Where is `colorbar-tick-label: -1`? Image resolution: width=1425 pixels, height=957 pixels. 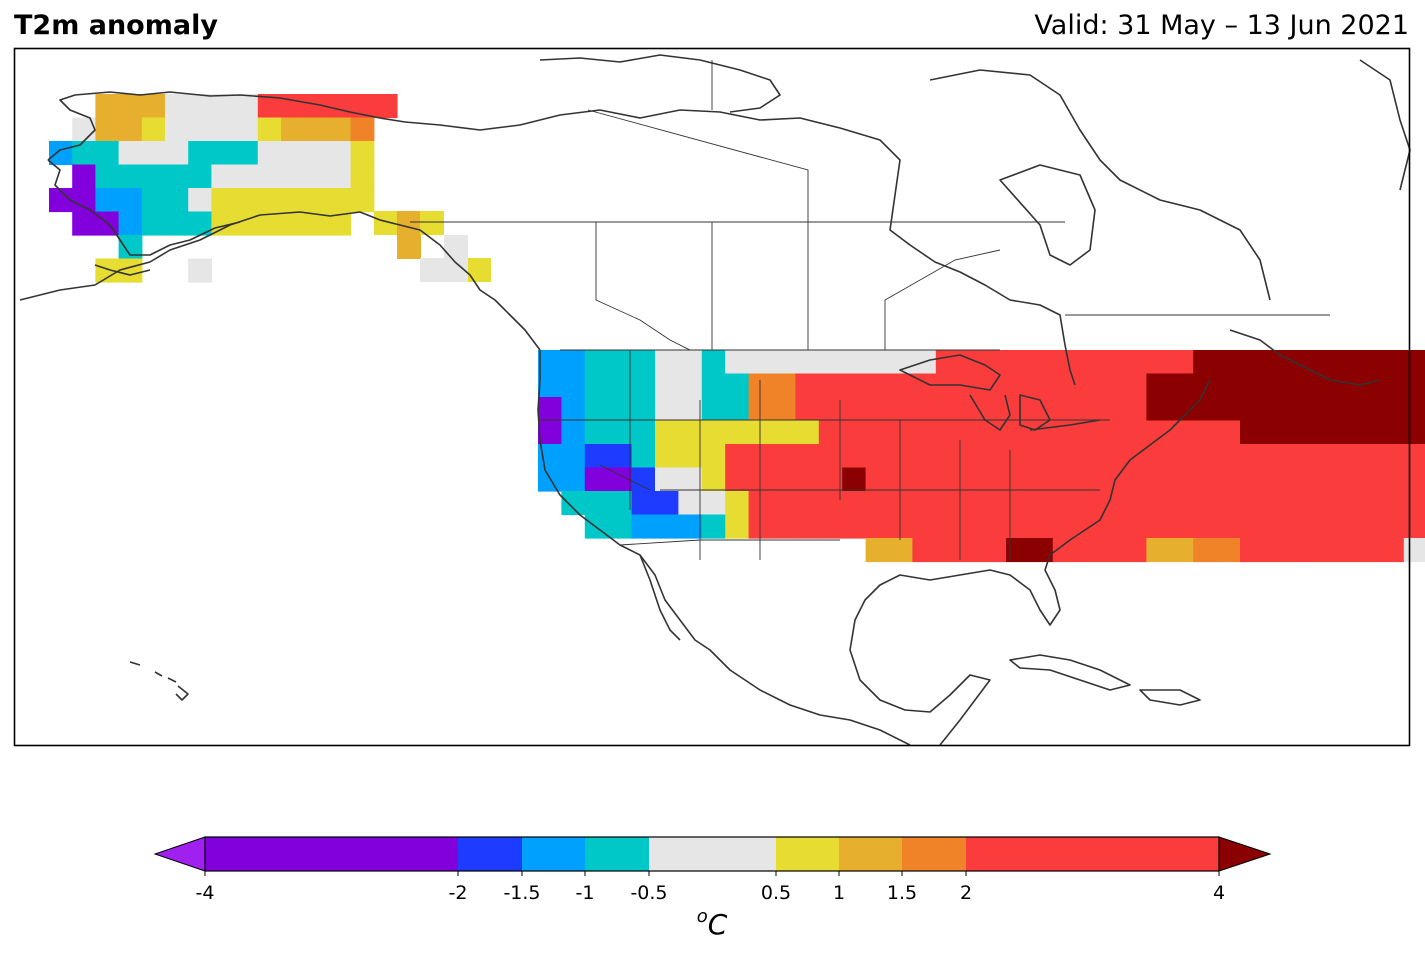 colorbar-tick-label: -1 is located at coordinates (585, 893).